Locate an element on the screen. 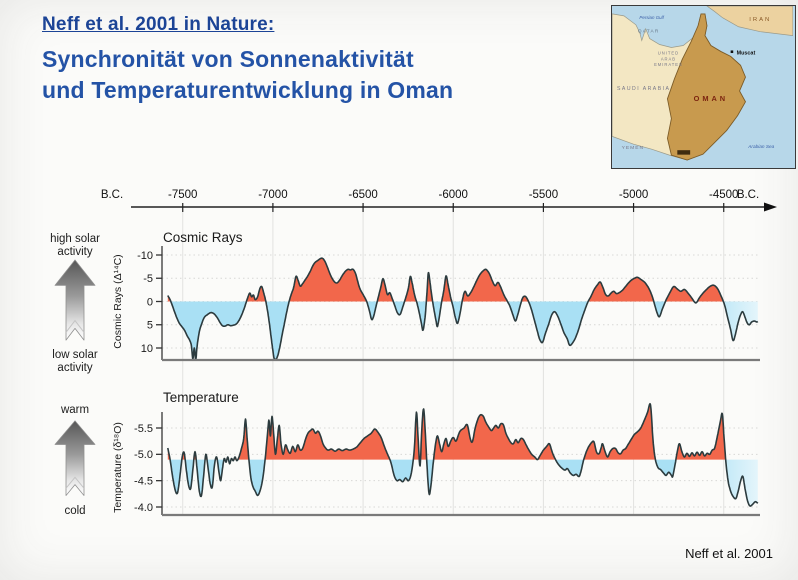 Image resolution: width=798 pixels, height=580 pixels. map-label-saudi-arabia: SAUDI ARABIA is located at coordinates (643, 89).